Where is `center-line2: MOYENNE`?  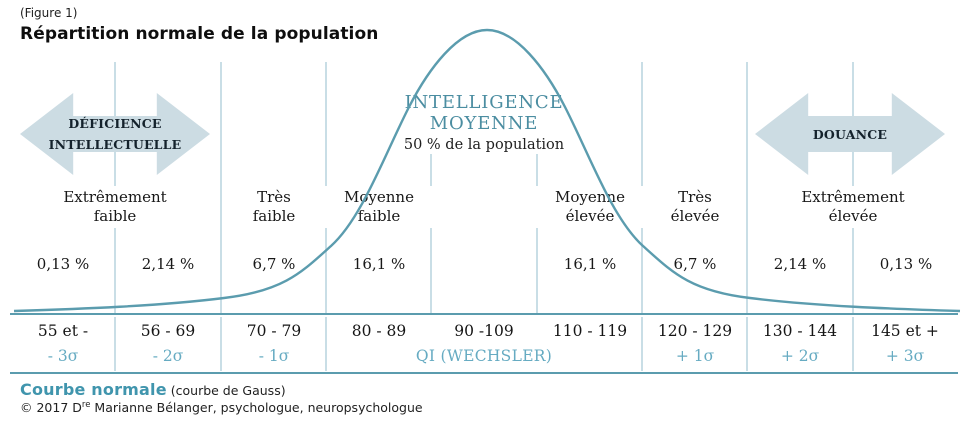
center-line2: MOYENNE is located at coordinates (484, 123).